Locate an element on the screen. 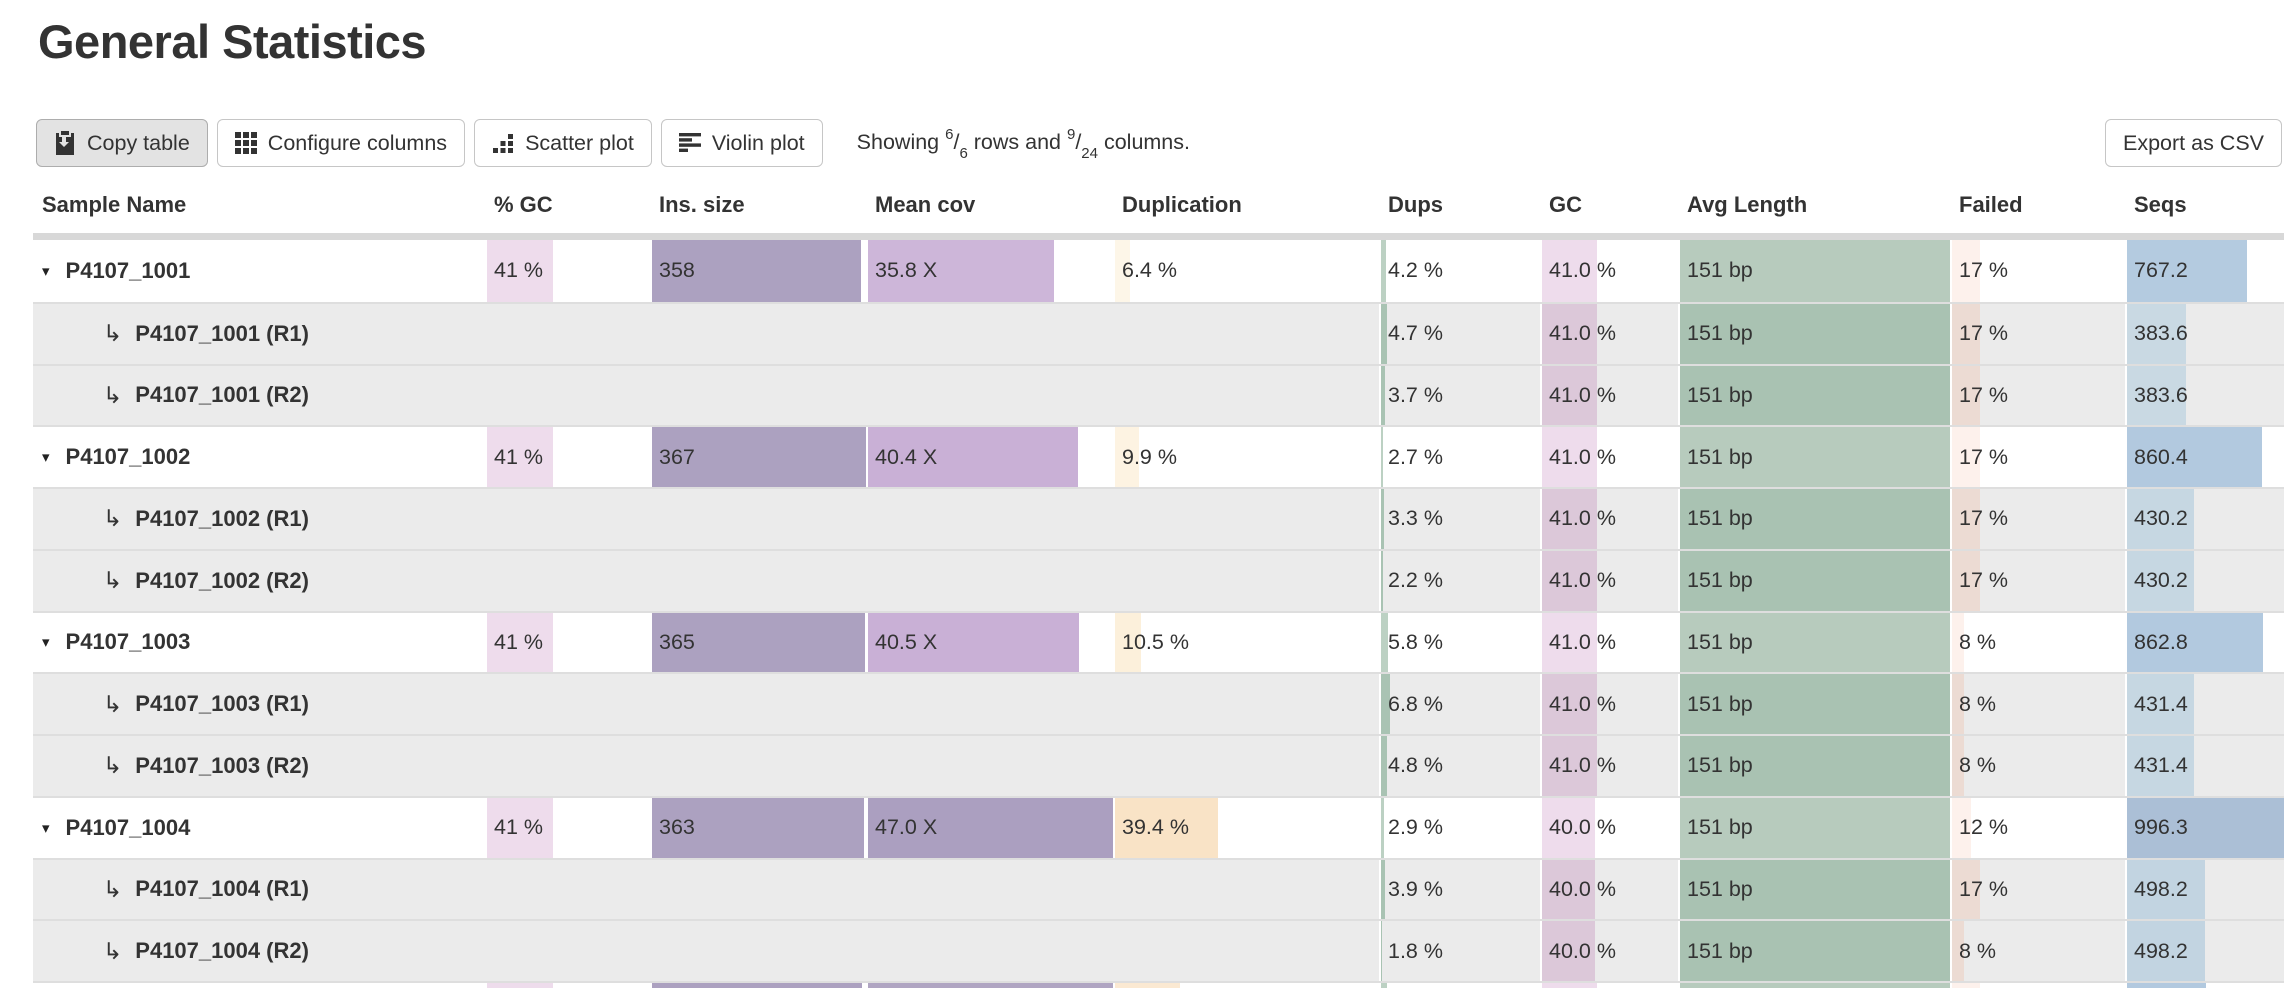 Image resolution: width=2284 pixels, height=1002 pixels. column-header-gc_pct: % GC is located at coordinates (523, 204).